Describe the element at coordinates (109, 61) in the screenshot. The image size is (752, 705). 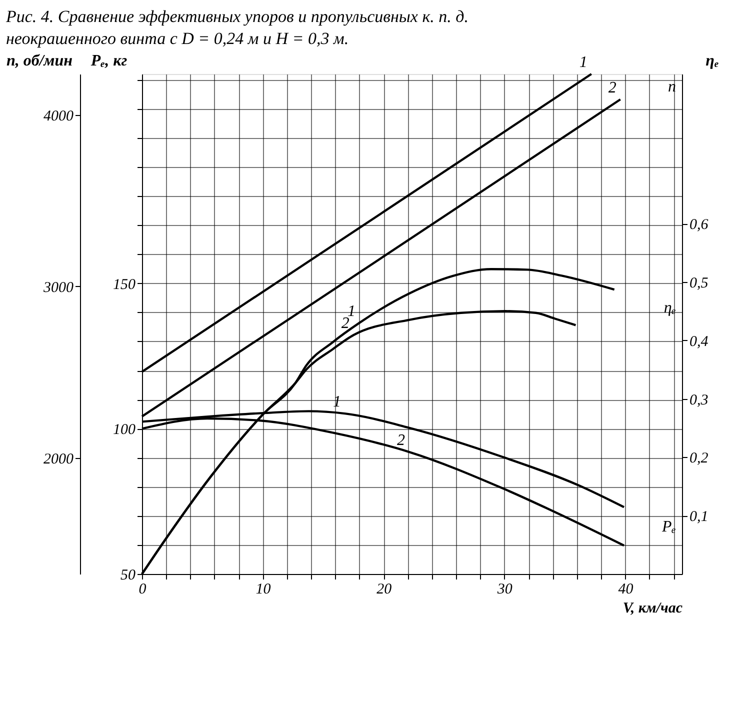
I see `y-axis-title: Pₑ, кг` at that location.